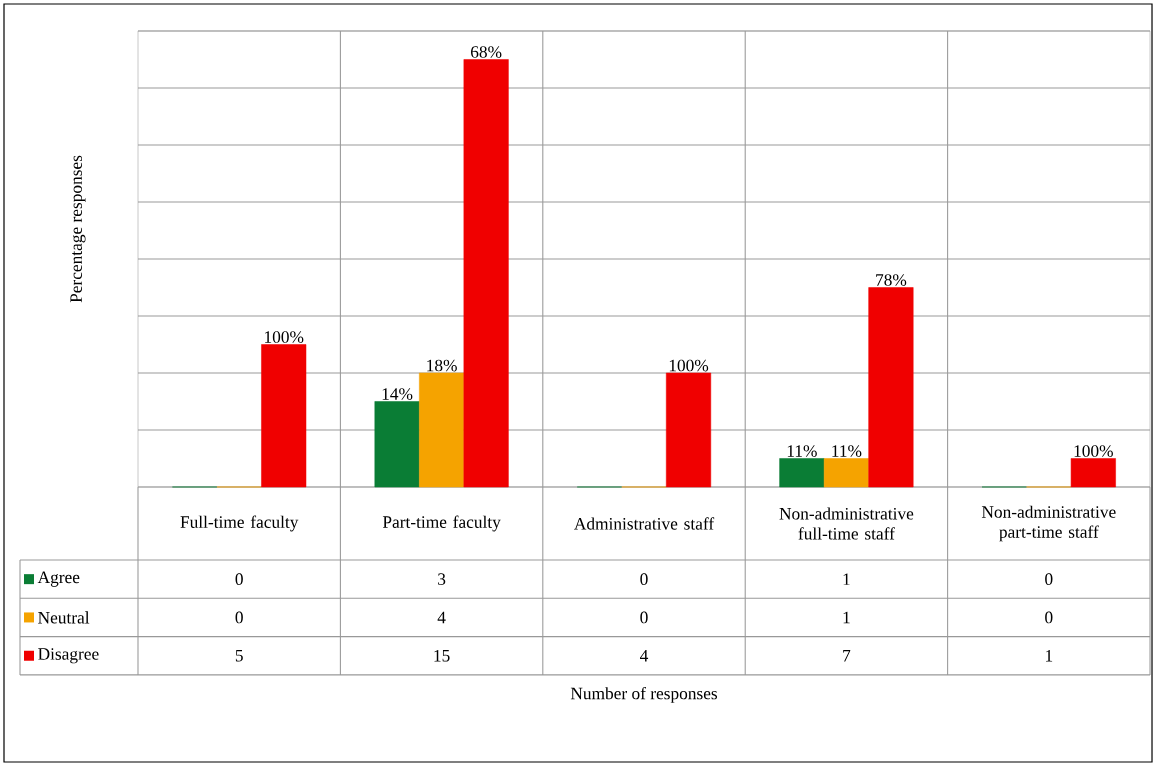 Image resolution: width=1156 pixels, height=764 pixels. Describe the element at coordinates (441, 523) in the screenshot. I see `x-tick-label: Part-time faculty` at that location.